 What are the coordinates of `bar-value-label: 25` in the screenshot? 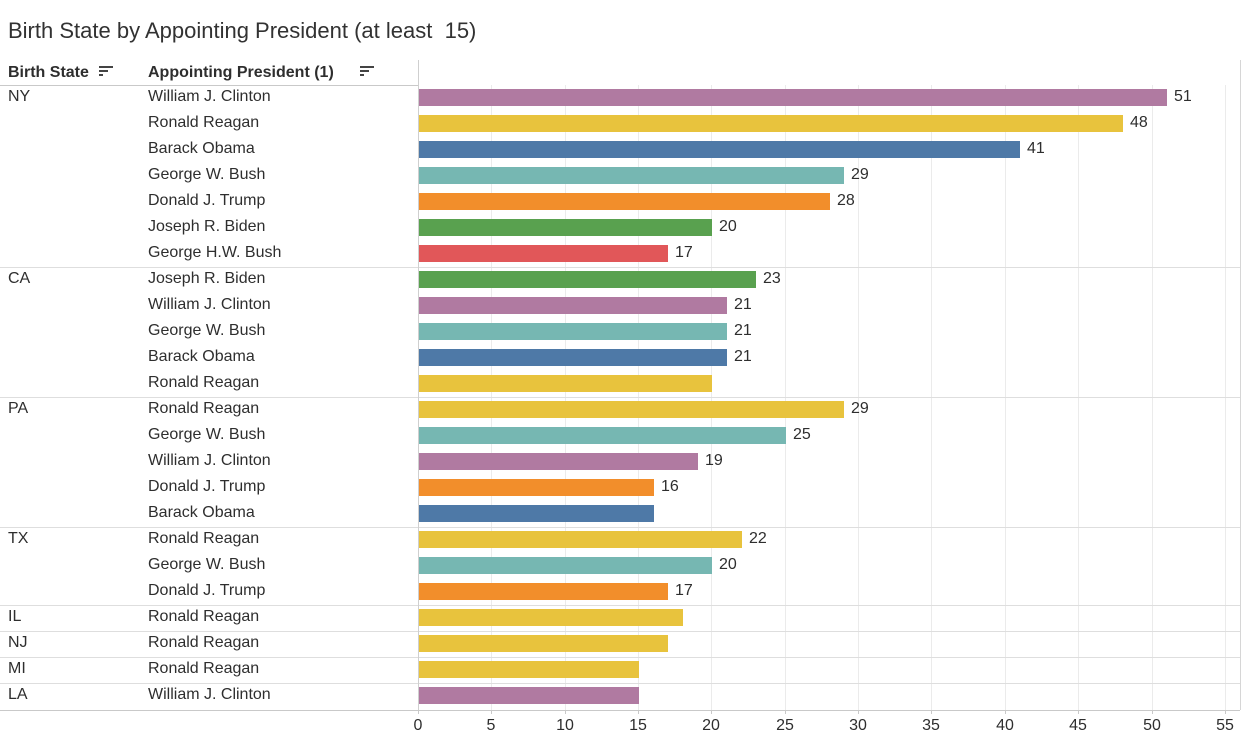 It's located at (802, 434).